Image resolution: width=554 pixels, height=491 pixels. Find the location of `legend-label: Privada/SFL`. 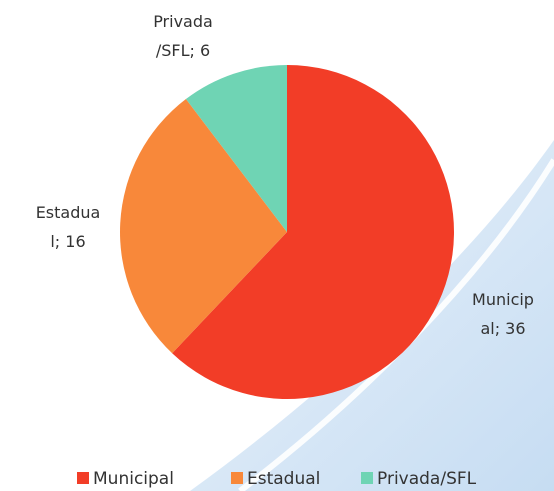

legend-label: Privada/SFL is located at coordinates (427, 479).